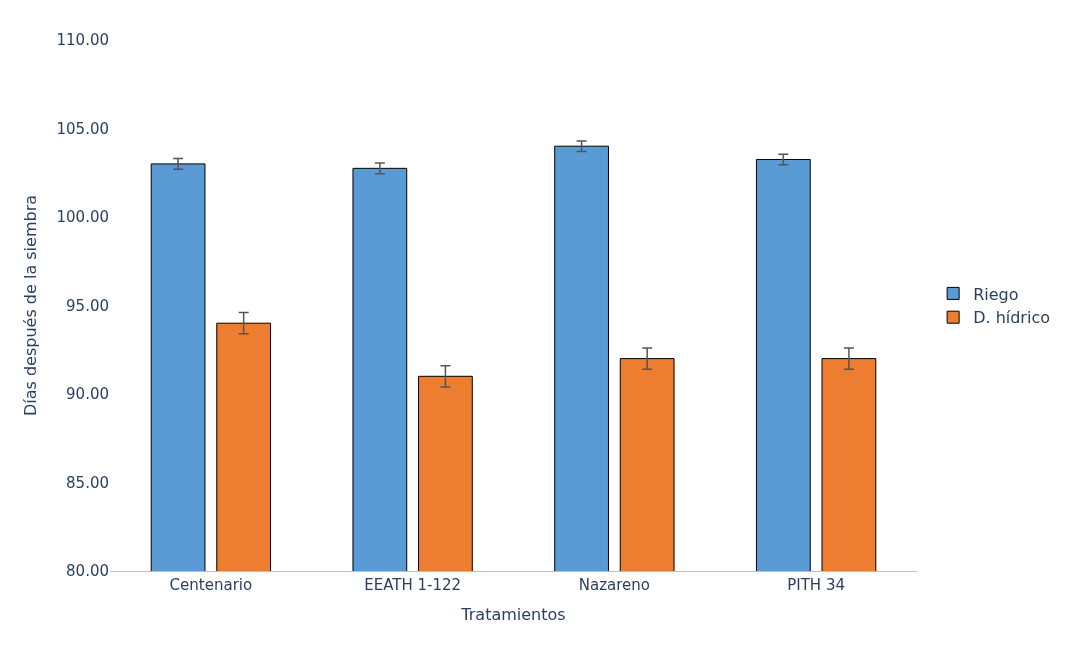 The height and width of the screenshot is (651, 1067). Describe the element at coordinates (996, 294) in the screenshot. I see `legend-label: Riego` at that location.